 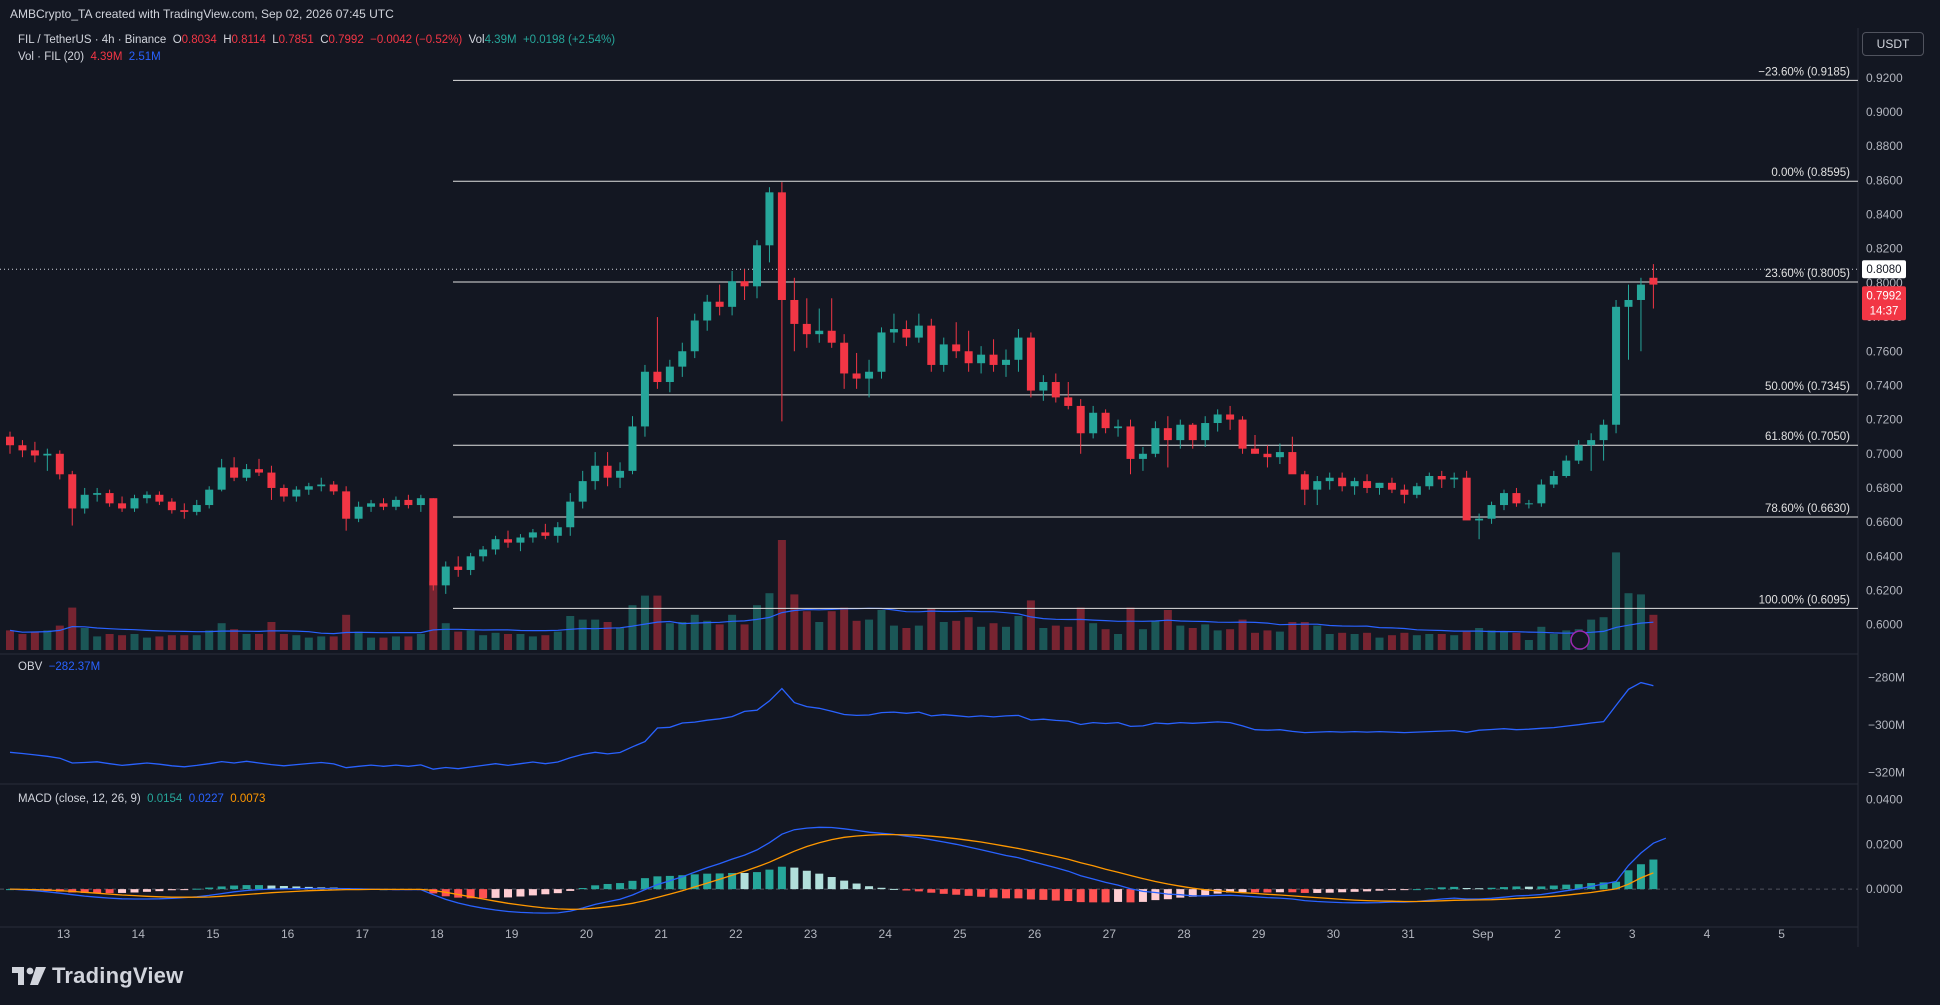 I want to click on currency-button: USDT, so click(x=1893, y=44).